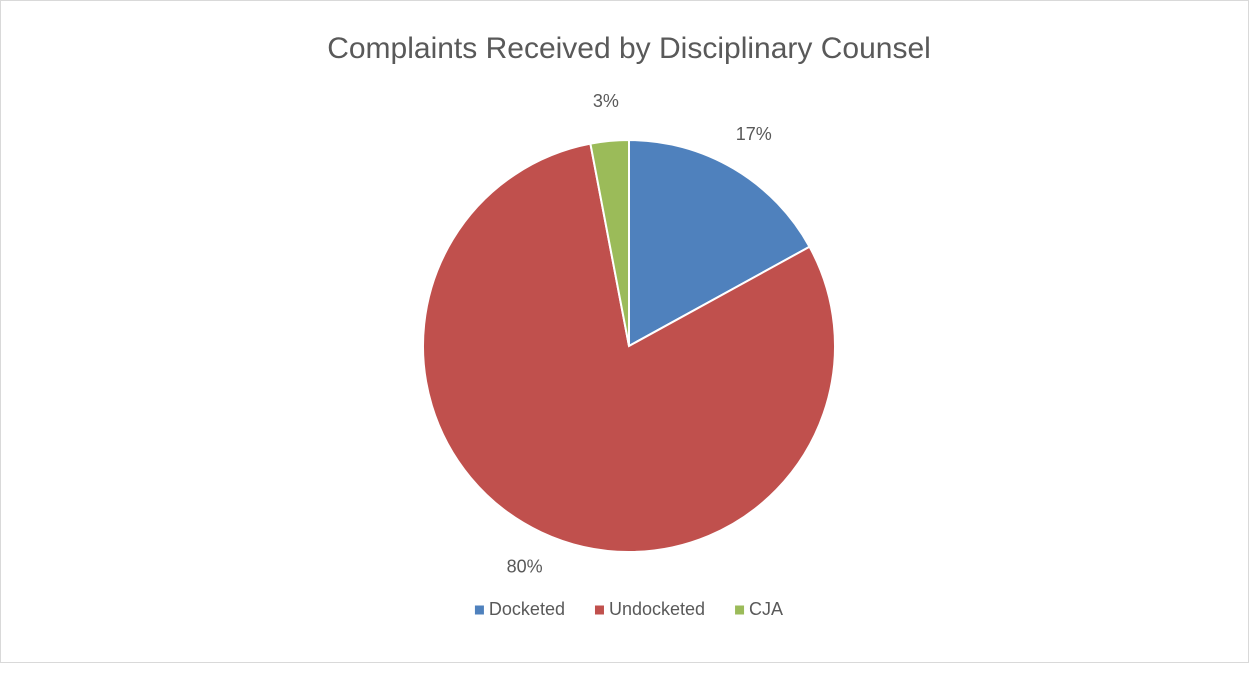 Image resolution: width=1251 pixels, height=674 pixels. Describe the element at coordinates (606, 101) in the screenshot. I see `data-label: 3%` at that location.